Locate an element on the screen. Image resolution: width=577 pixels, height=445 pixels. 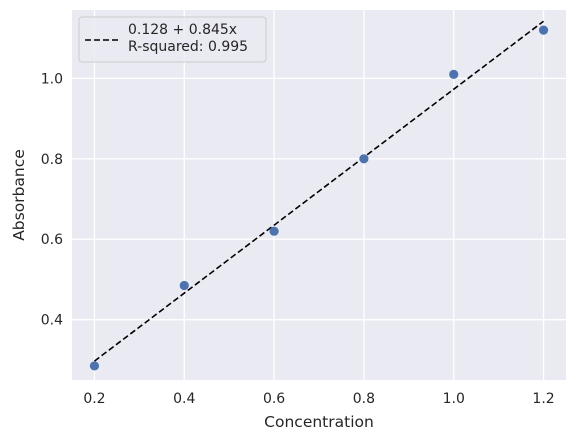
y-tick-label: 1.0 is located at coordinates (52, 79).